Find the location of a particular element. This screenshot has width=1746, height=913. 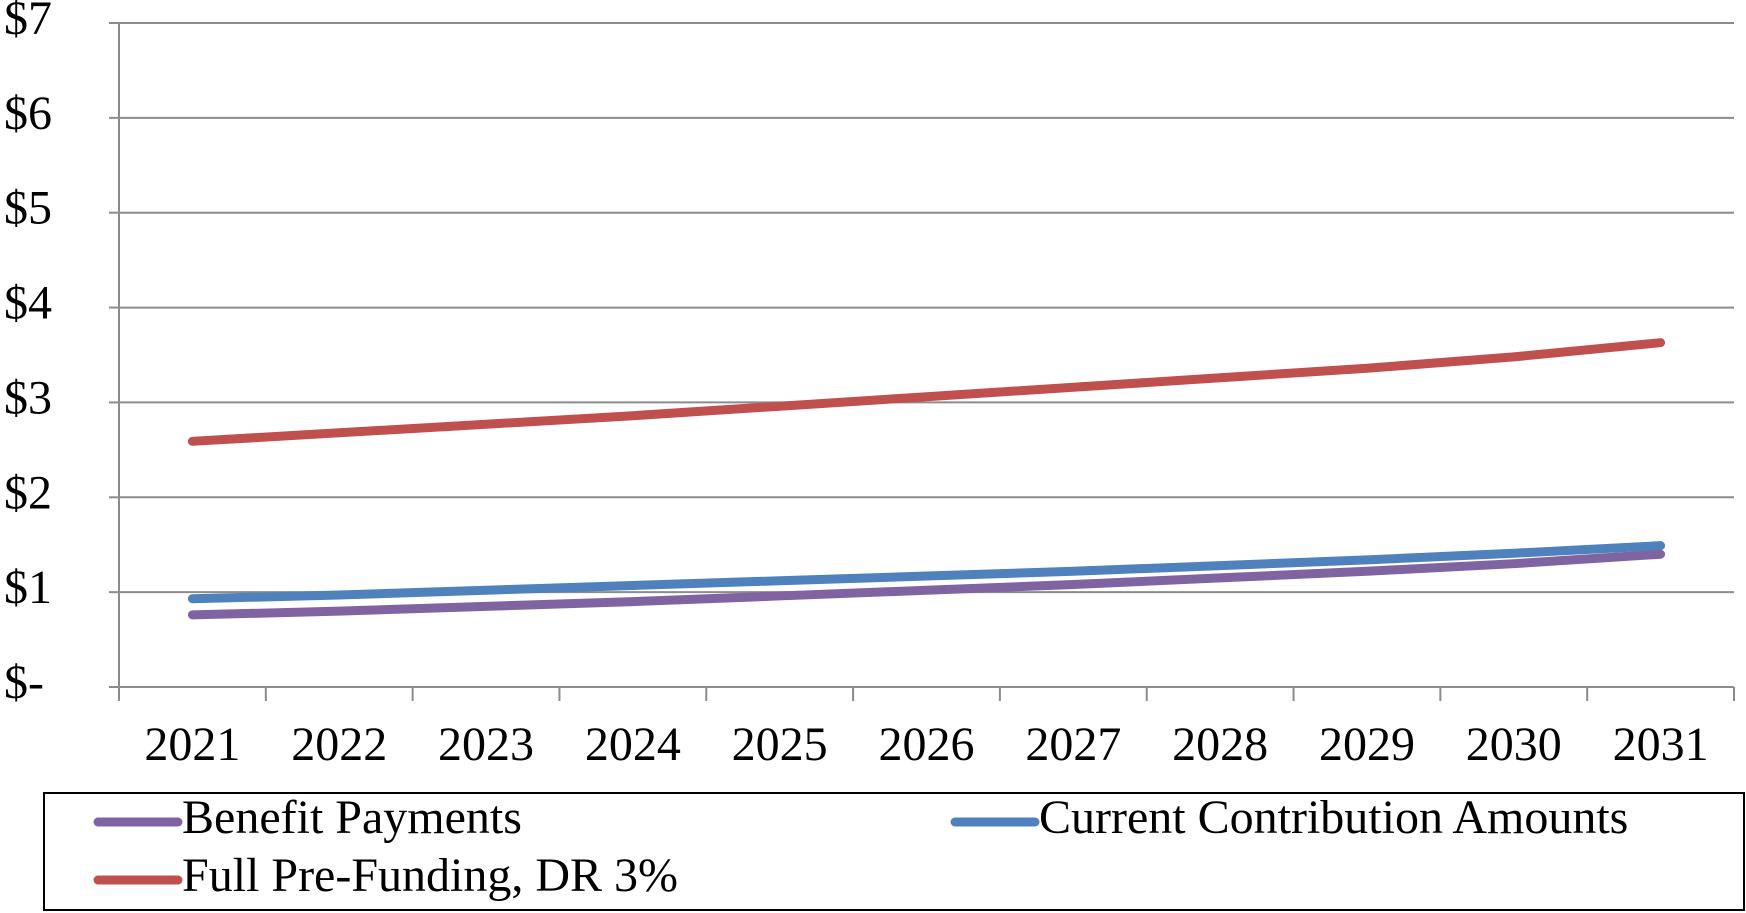

x-tick-label: 2021 is located at coordinates (192, 744).